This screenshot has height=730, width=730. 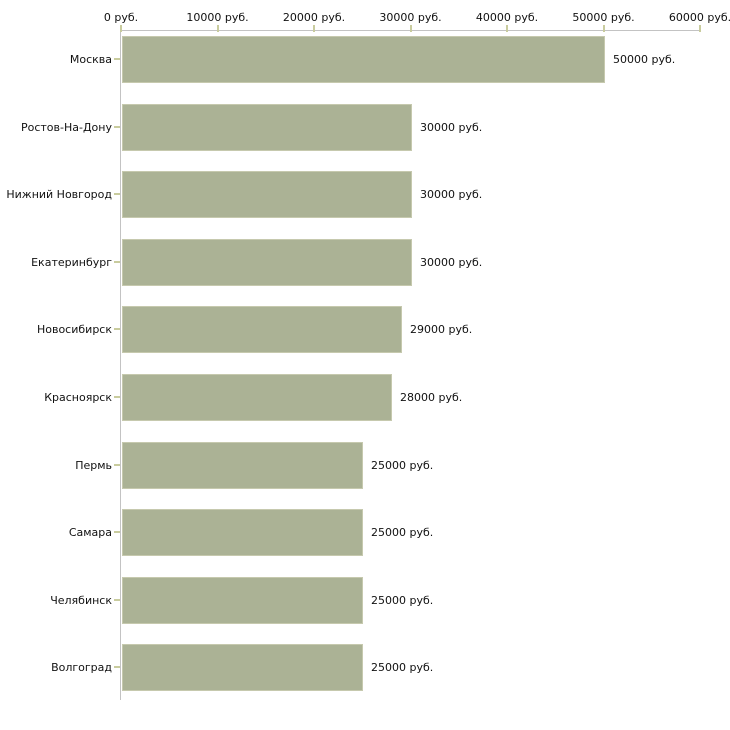 What do you see at coordinates (66, 127) in the screenshot?
I see `category-label: Ростов-На-Дону` at bounding box center [66, 127].